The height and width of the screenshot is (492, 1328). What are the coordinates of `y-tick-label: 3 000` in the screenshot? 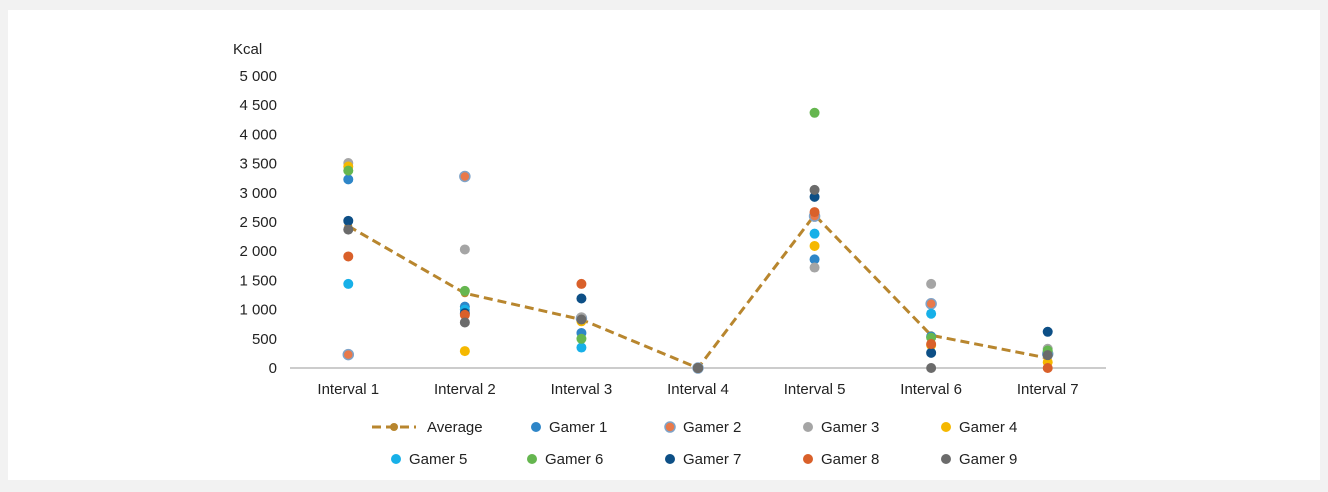 It's located at (258, 193).